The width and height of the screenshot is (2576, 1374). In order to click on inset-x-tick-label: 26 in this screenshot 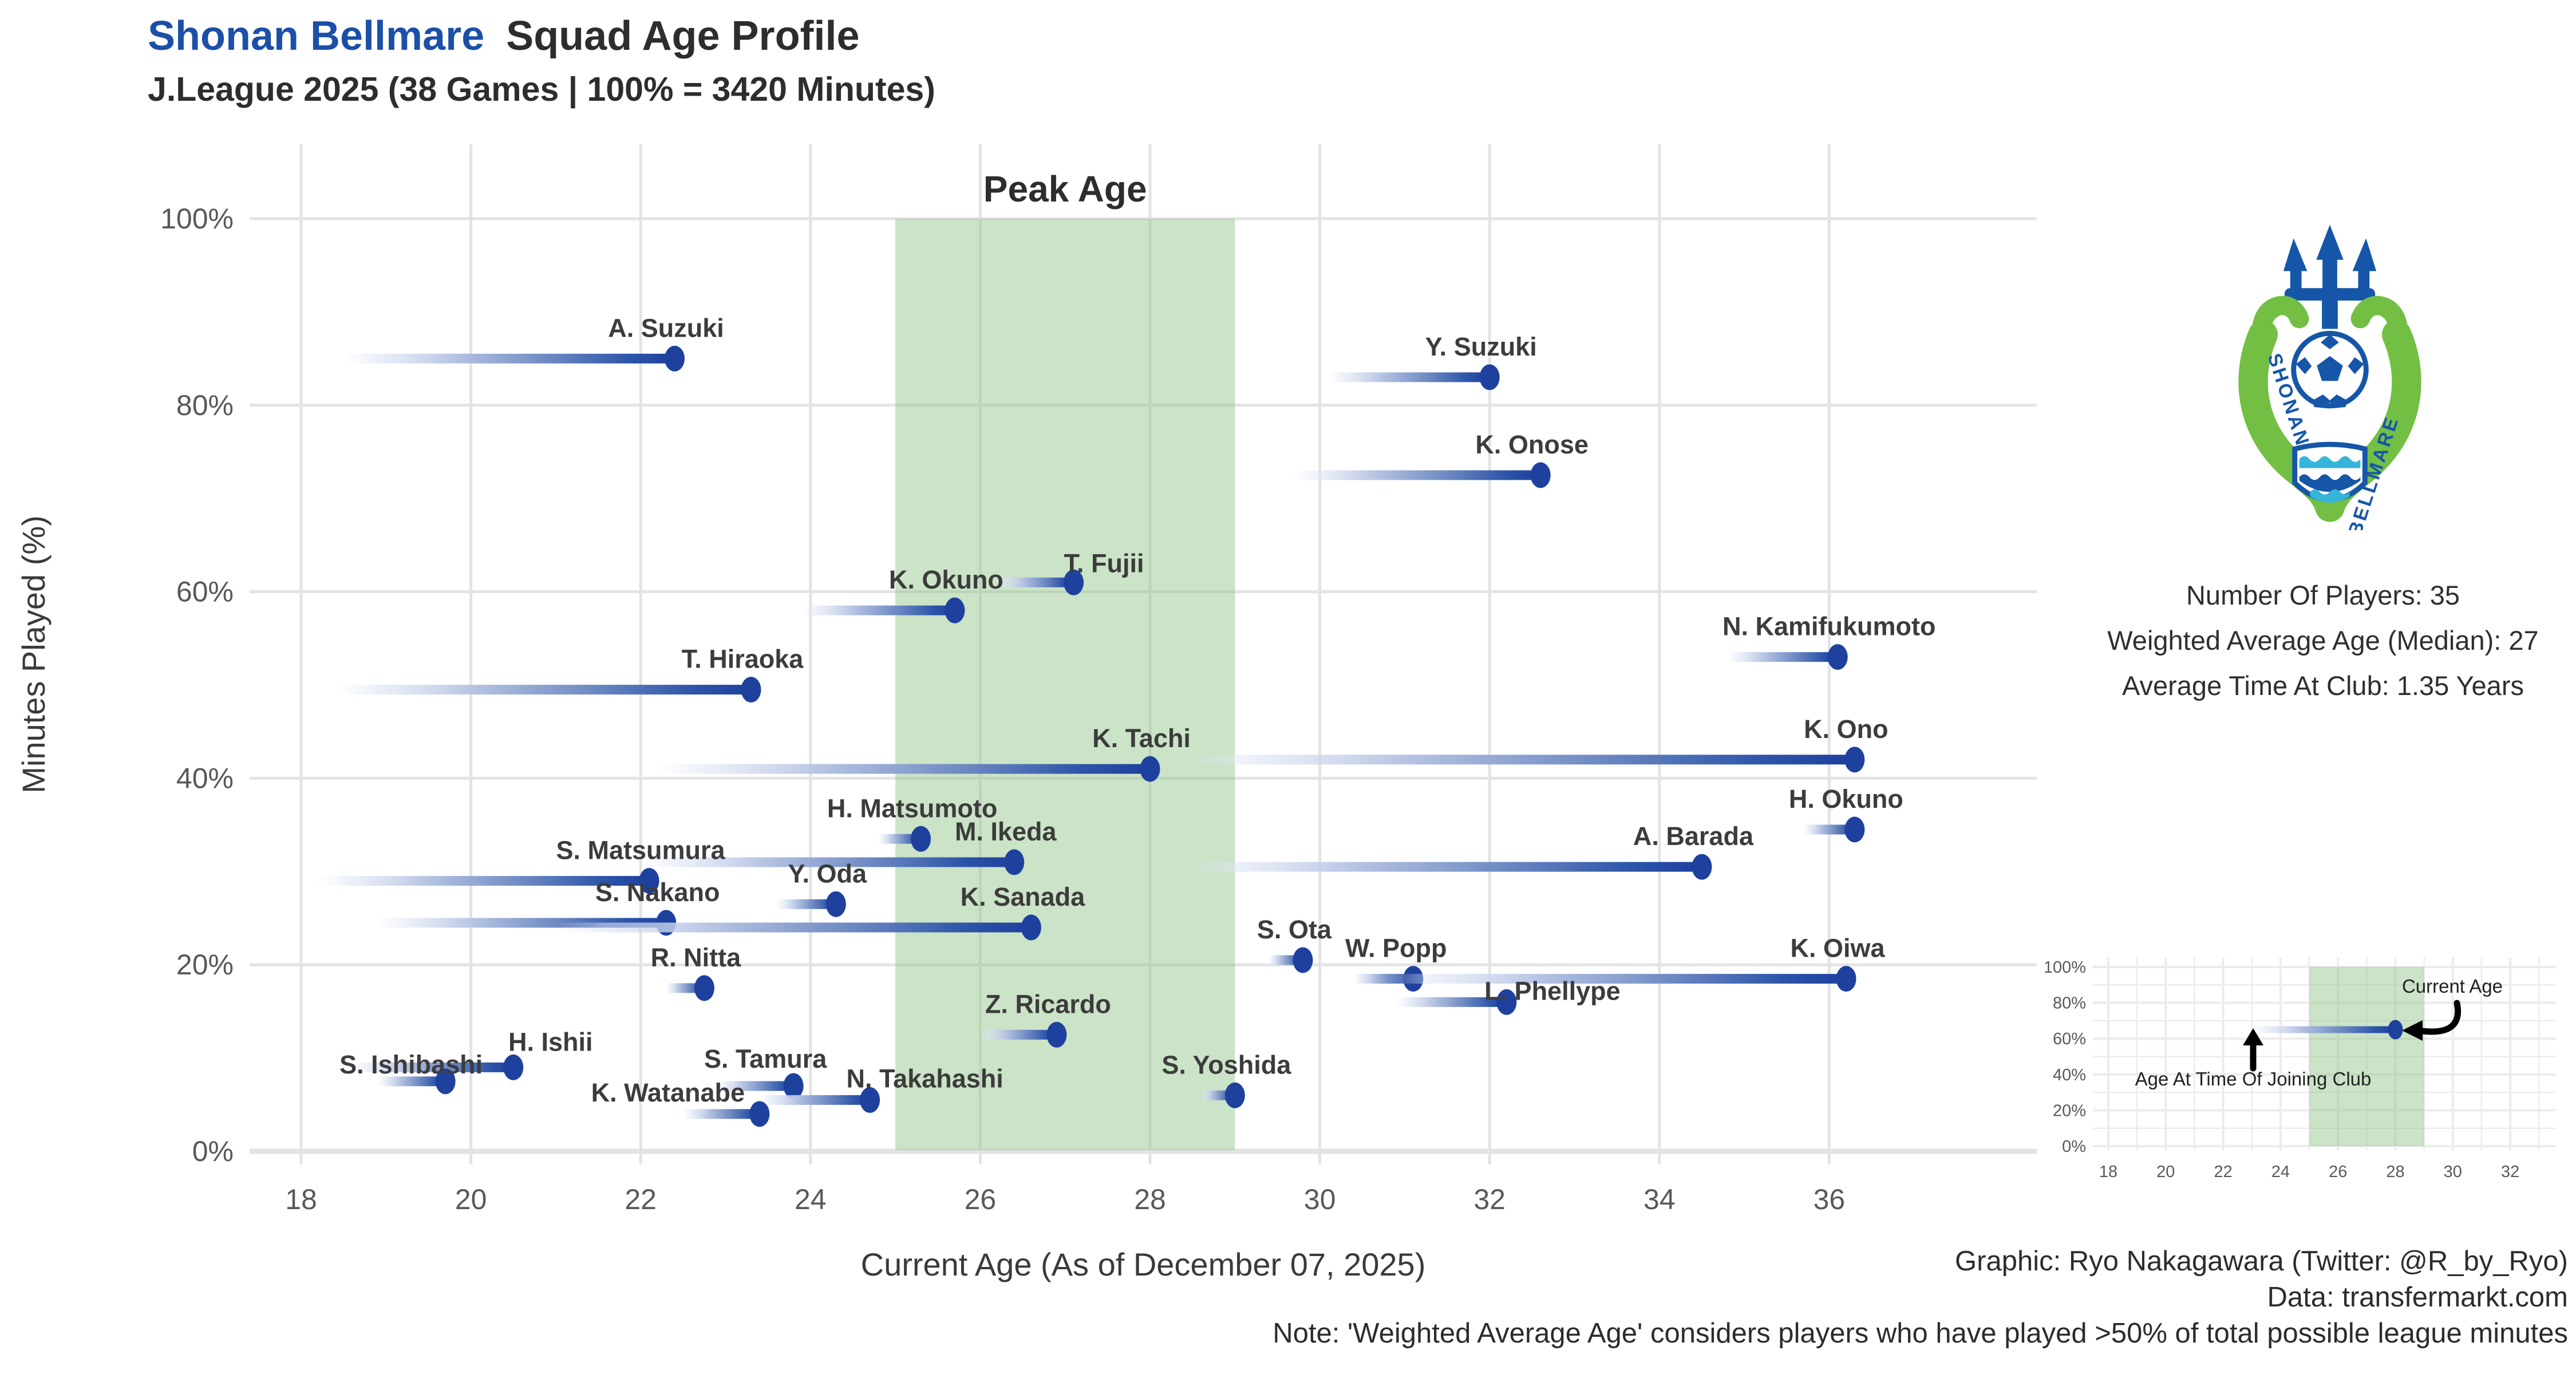, I will do `click(2338, 1172)`.